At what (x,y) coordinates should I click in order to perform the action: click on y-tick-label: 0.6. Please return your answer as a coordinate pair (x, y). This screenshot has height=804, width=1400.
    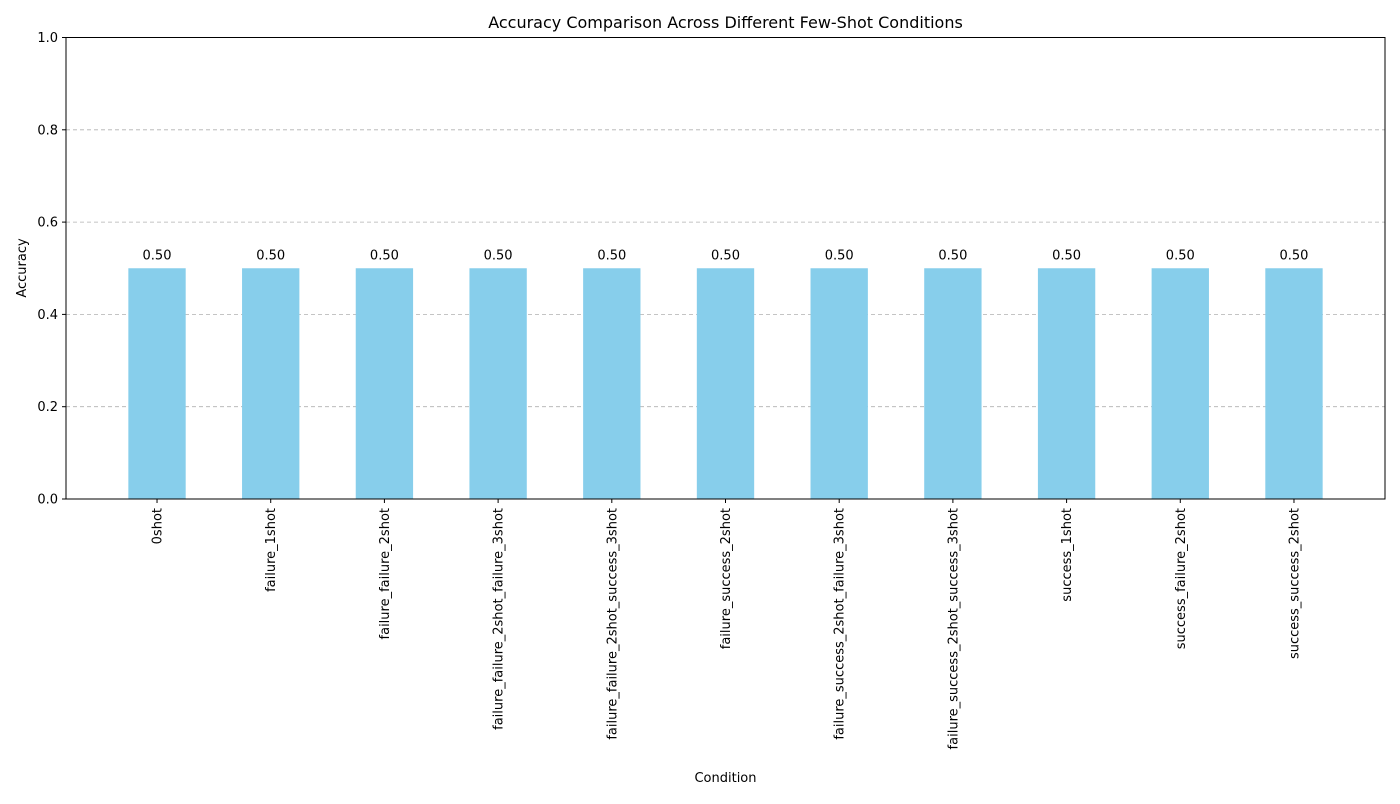
    Looking at the image, I should click on (47, 223).